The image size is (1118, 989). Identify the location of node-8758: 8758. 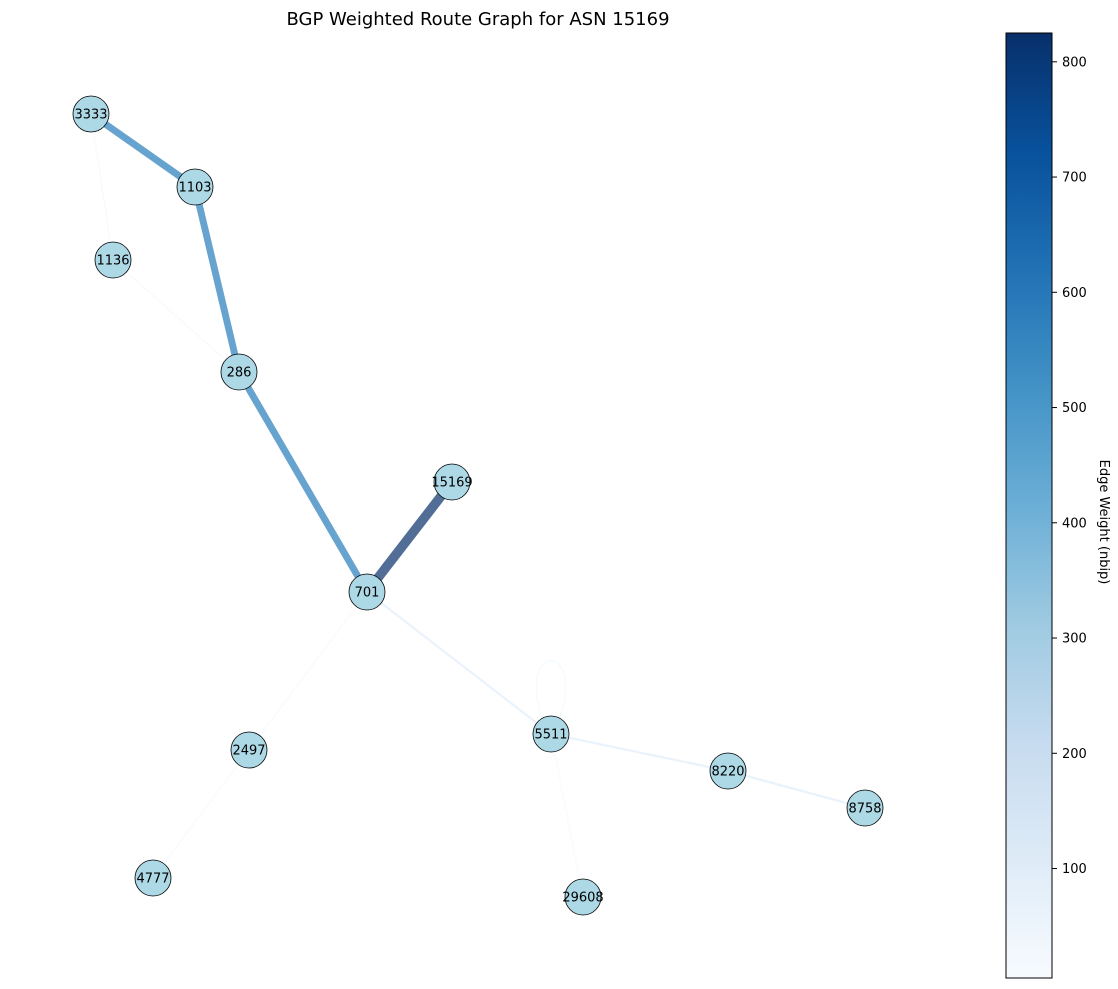
(865, 808).